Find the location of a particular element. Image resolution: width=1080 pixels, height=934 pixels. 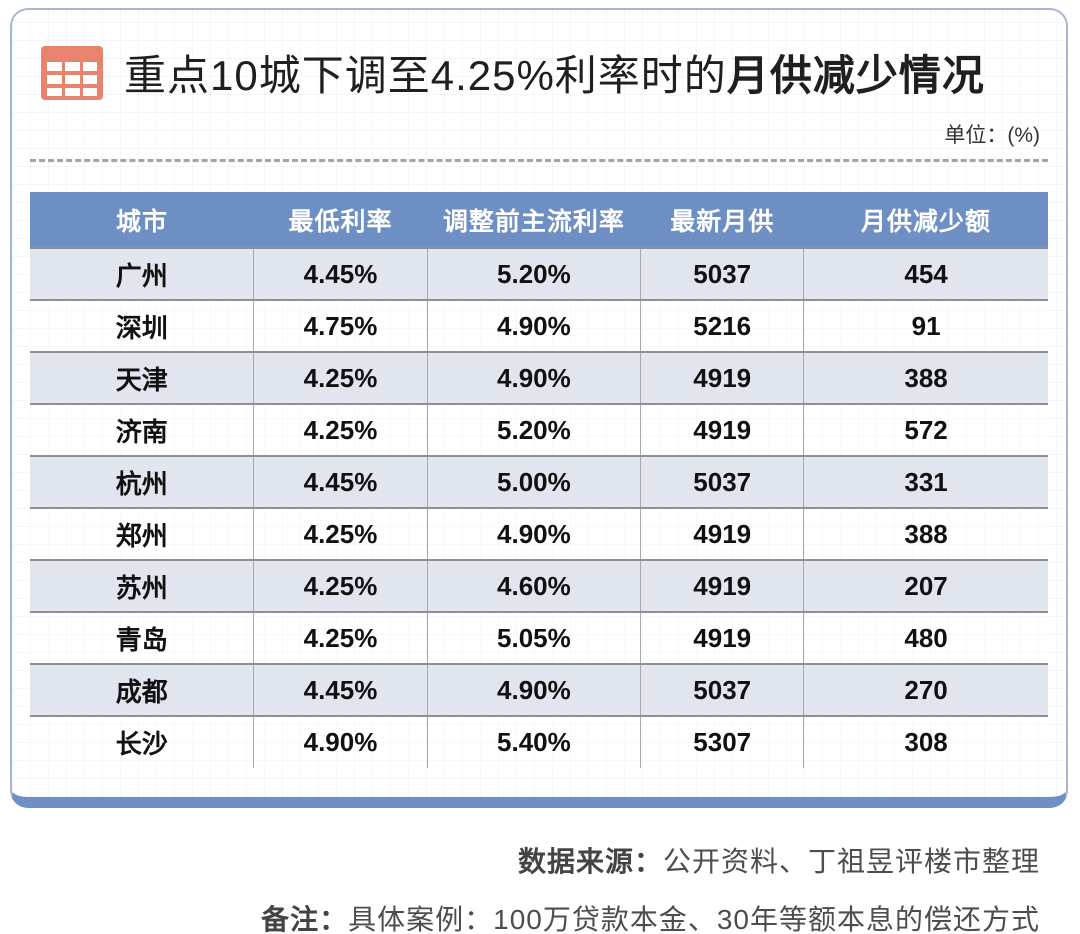

table-cell: 青岛 is located at coordinates (142, 637).